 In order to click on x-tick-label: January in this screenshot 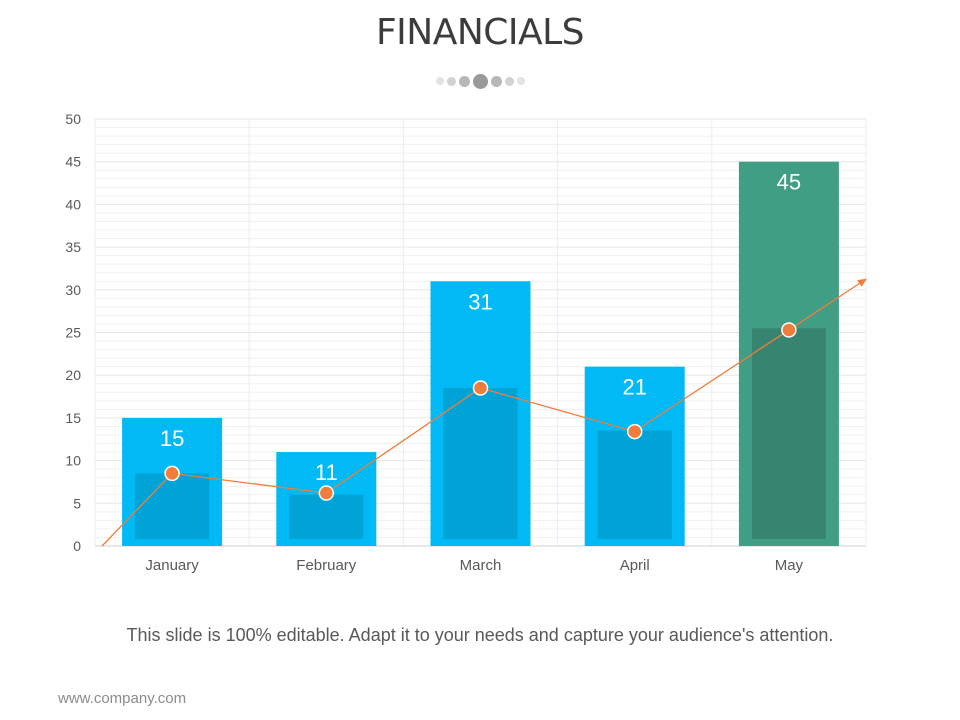, I will do `click(172, 565)`.